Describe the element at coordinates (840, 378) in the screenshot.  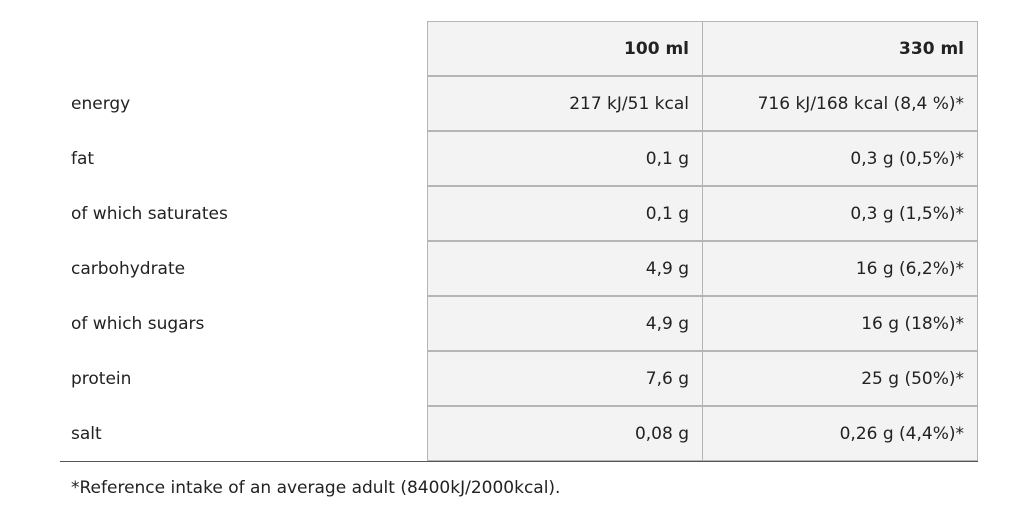
I see `value-cell: 25 g (50%)*` at that location.